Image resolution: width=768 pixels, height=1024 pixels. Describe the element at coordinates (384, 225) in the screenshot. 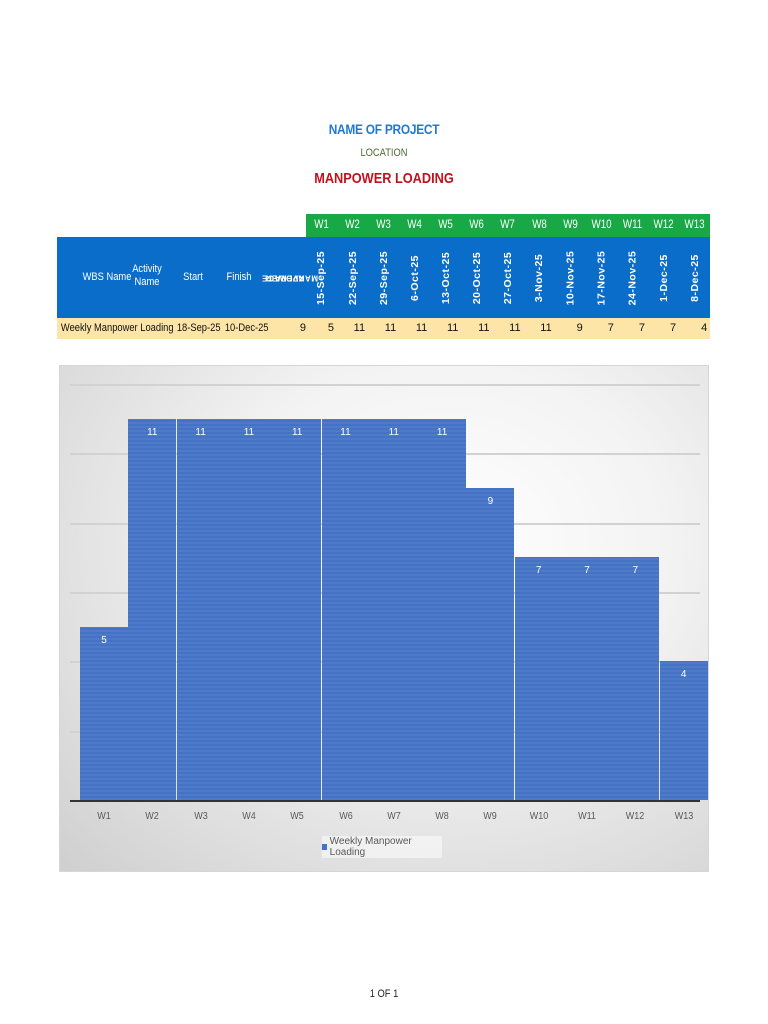

I see `week-header-w3: W3` at that location.